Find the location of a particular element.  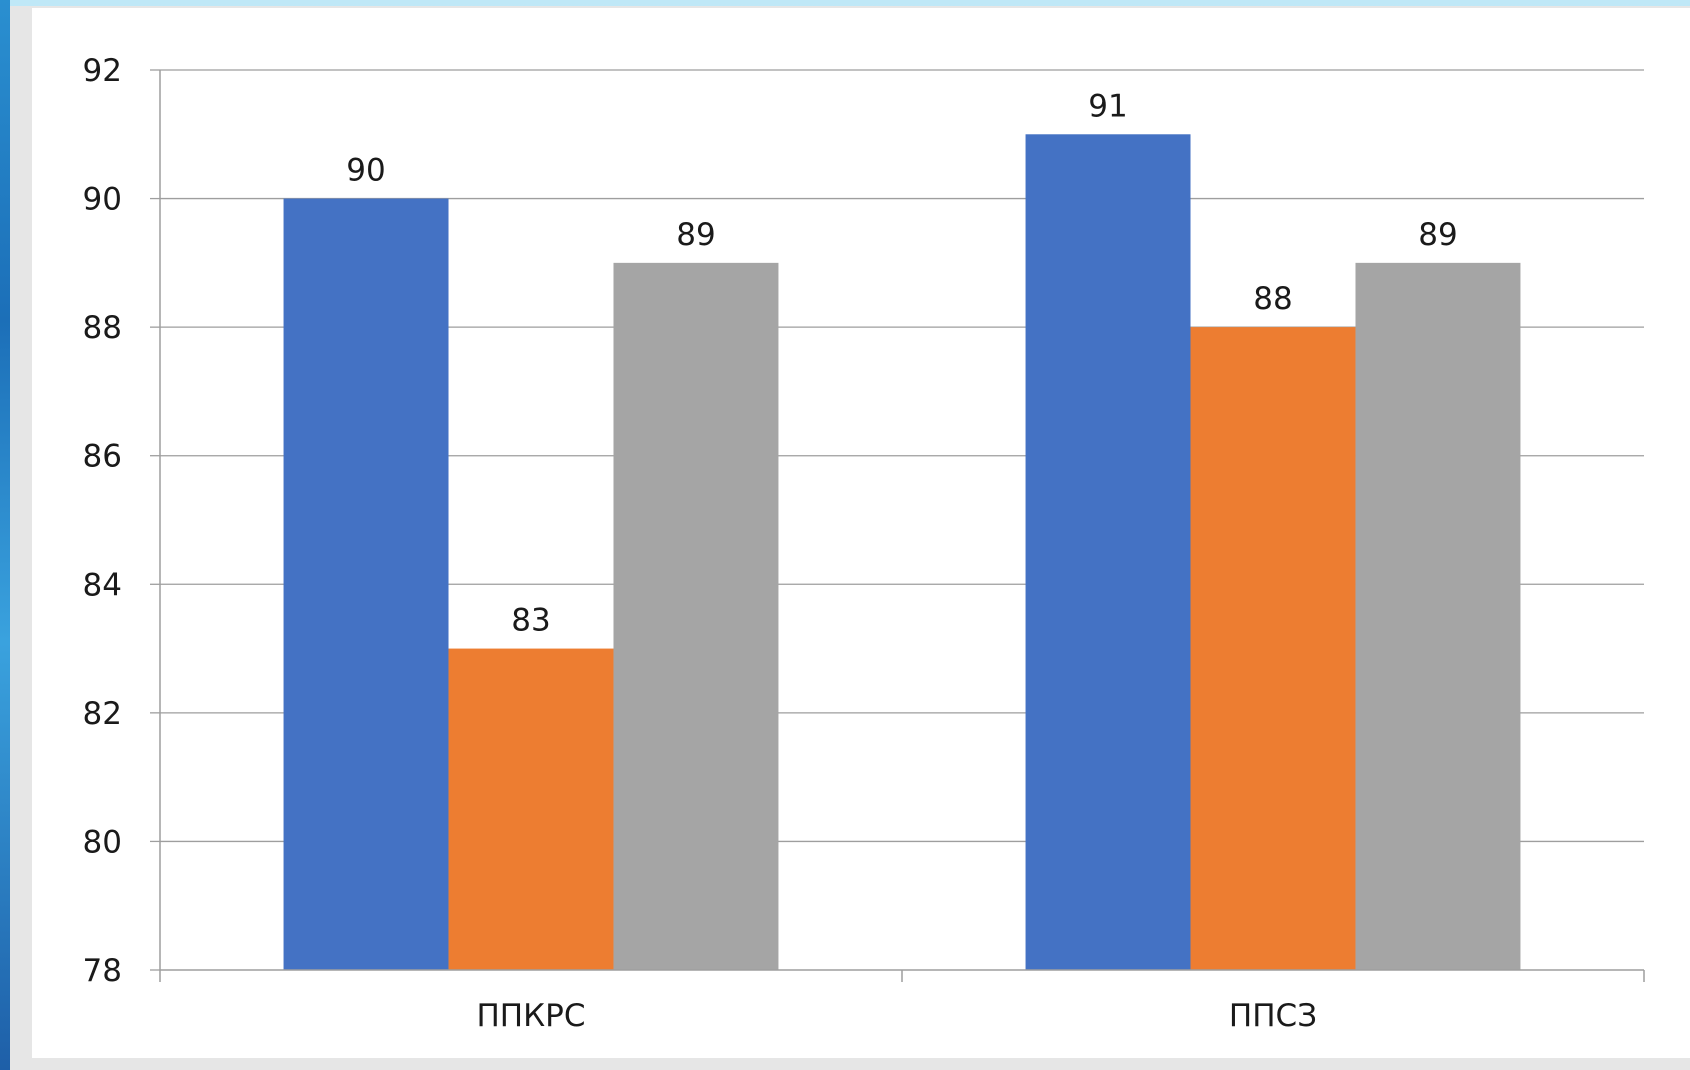

x-axis-categories: ППКРС ППСЗ is located at coordinates (897, 1016).